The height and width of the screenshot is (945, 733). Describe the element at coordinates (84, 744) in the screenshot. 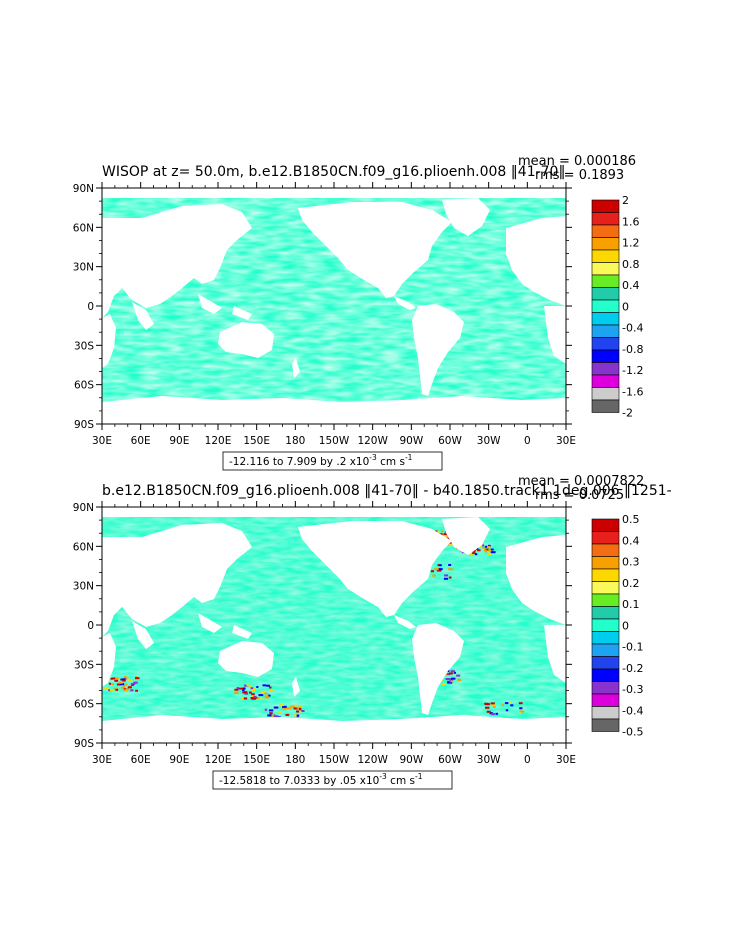

I see `y-tick-label: 90S` at that location.